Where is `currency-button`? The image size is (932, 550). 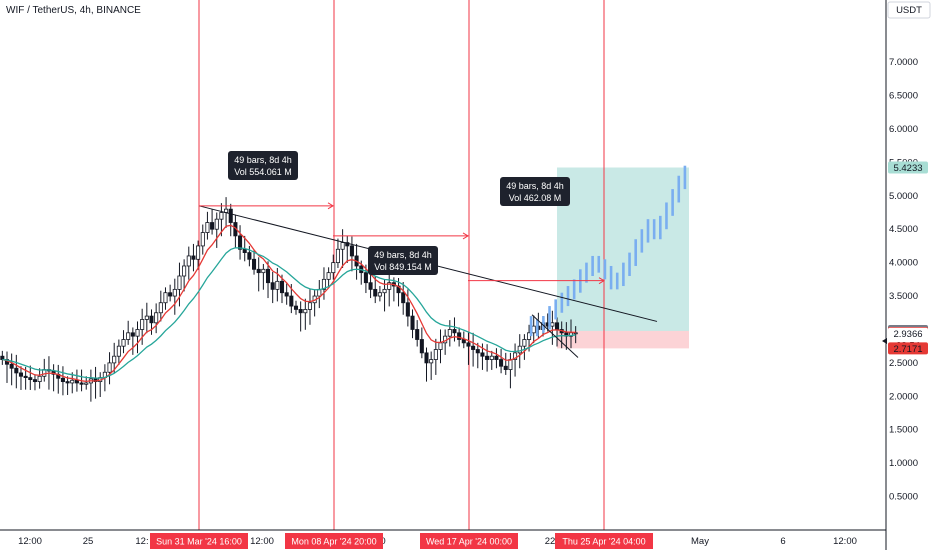 currency-button is located at coordinates (909, 10).